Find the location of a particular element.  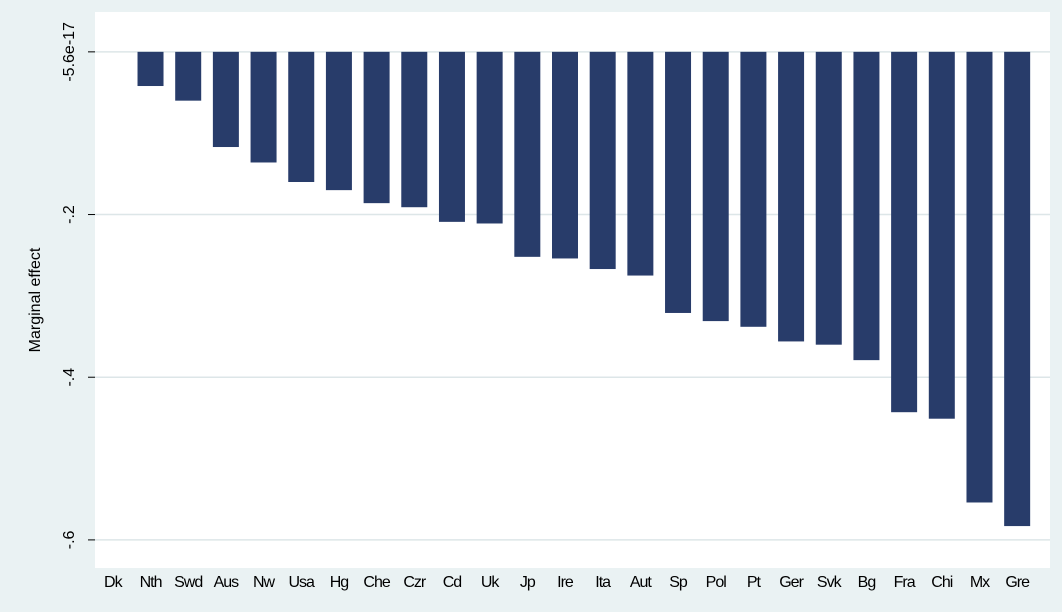

x-tick-label: Che is located at coordinates (376, 582).